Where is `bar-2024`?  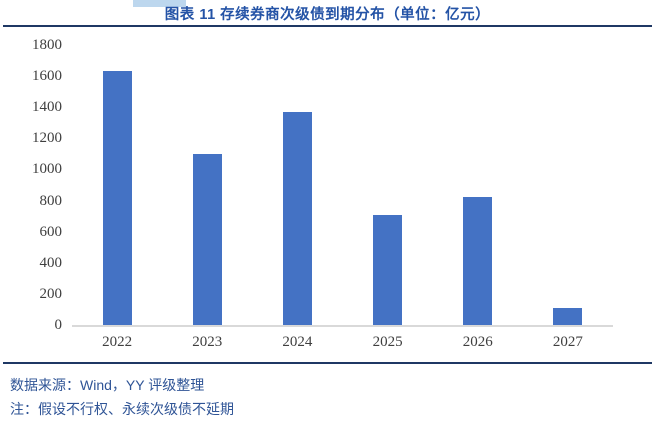 bar-2024 is located at coordinates (297, 218).